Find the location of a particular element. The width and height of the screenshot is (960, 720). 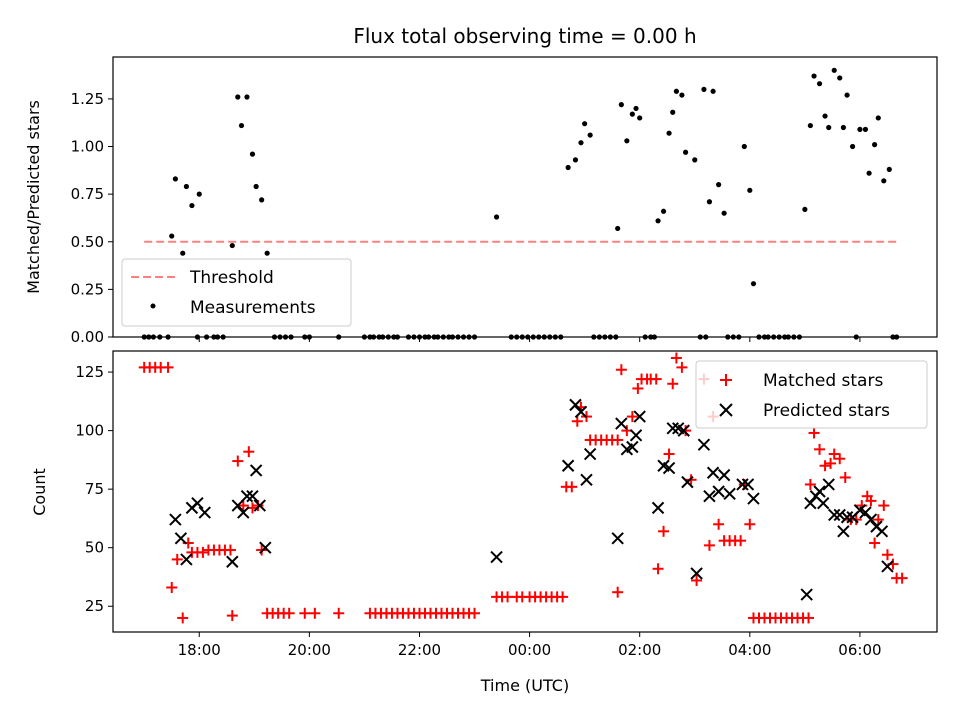

legend-matched-label: Matched stars is located at coordinates (823, 381).